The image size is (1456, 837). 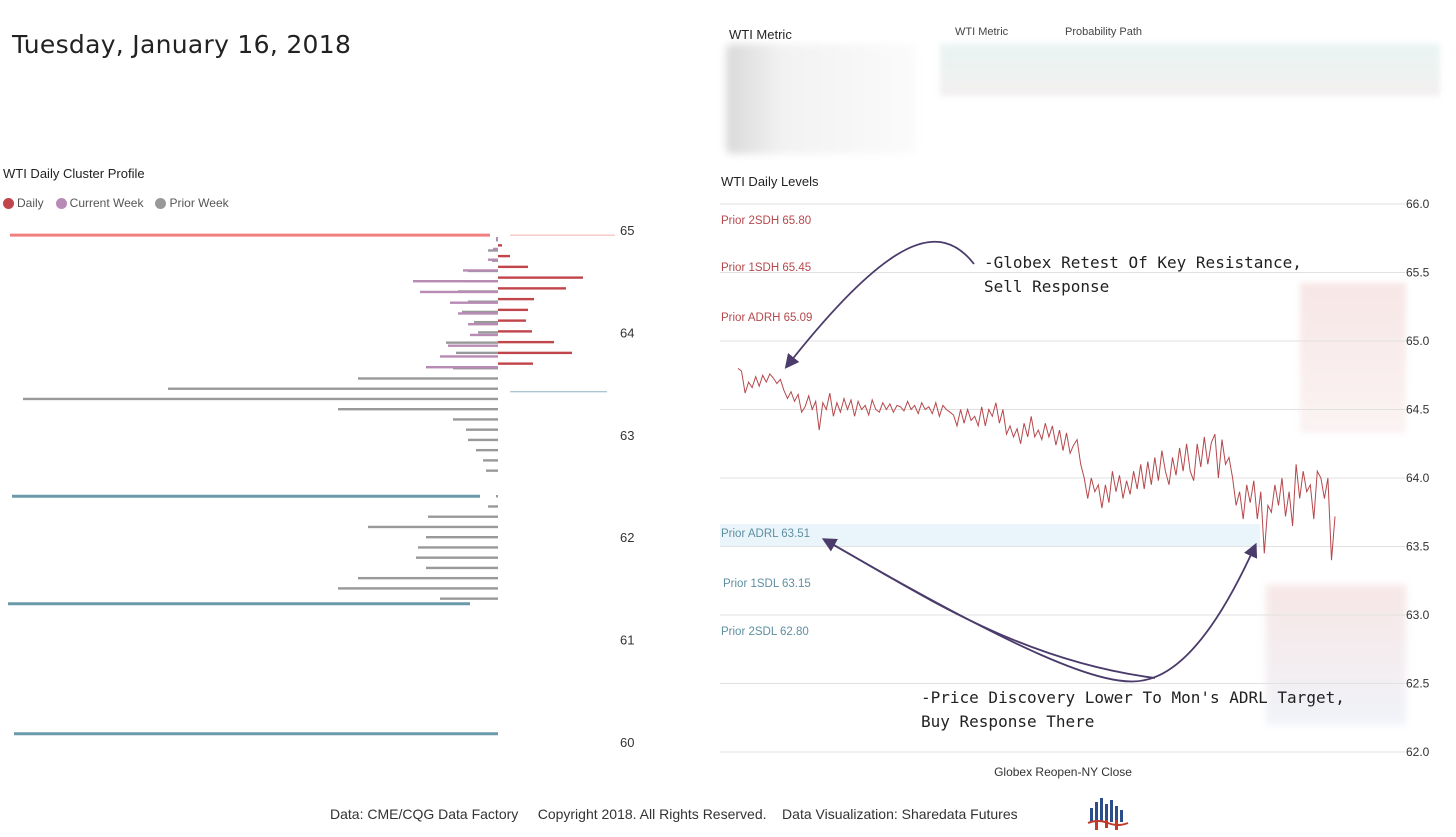 What do you see at coordinates (106, 203) in the screenshot?
I see `legend-label-current-week: Current Week` at bounding box center [106, 203].